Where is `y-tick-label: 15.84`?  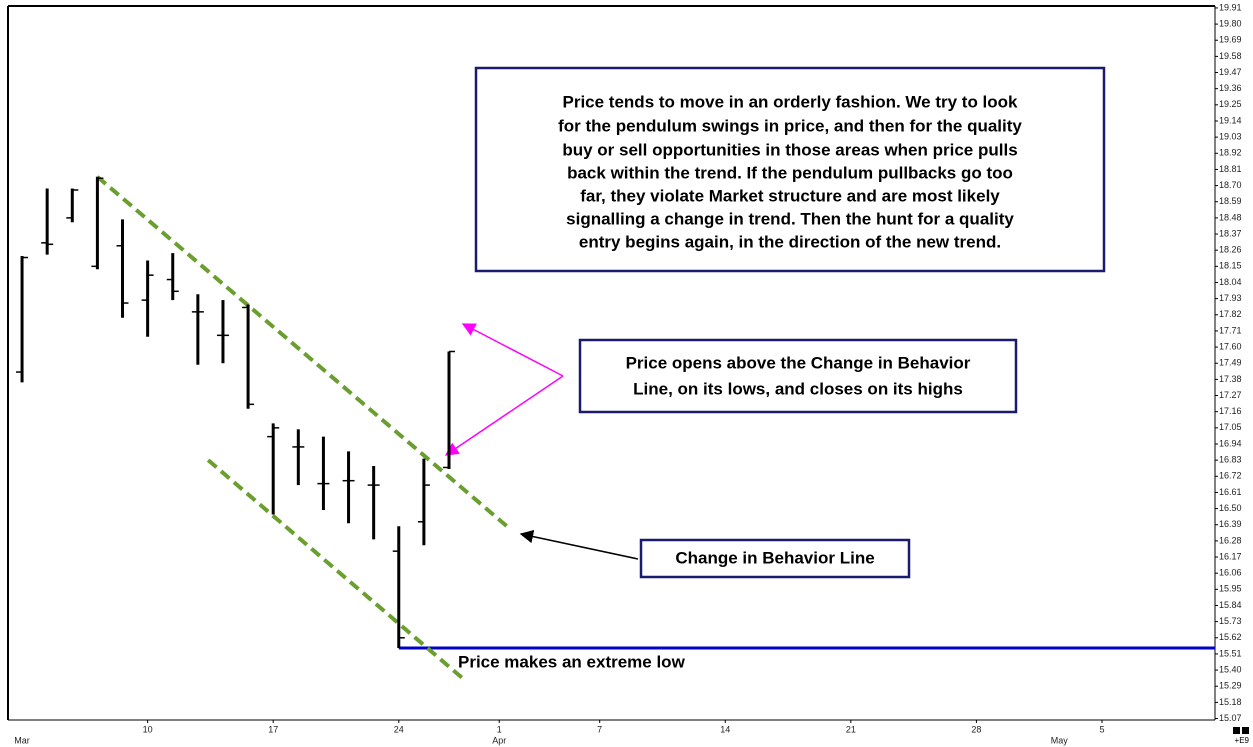 y-tick-label: 15.84 is located at coordinates (1230, 605).